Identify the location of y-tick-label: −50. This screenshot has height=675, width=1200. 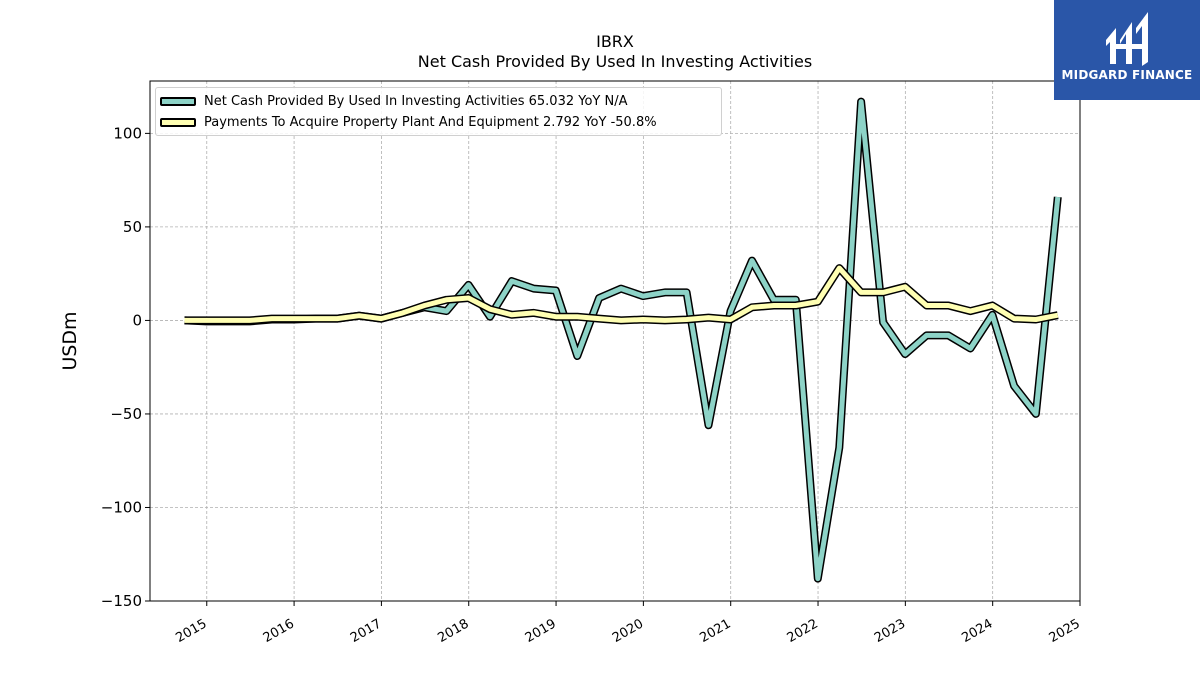
(126, 414).